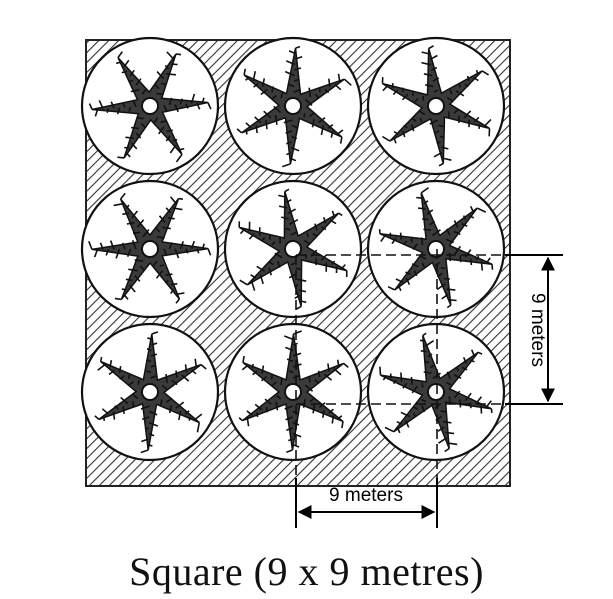 The image size is (613, 599). What do you see at coordinates (537, 330) in the screenshot?
I see `vertical-dimension-label: 9 meters` at bounding box center [537, 330].